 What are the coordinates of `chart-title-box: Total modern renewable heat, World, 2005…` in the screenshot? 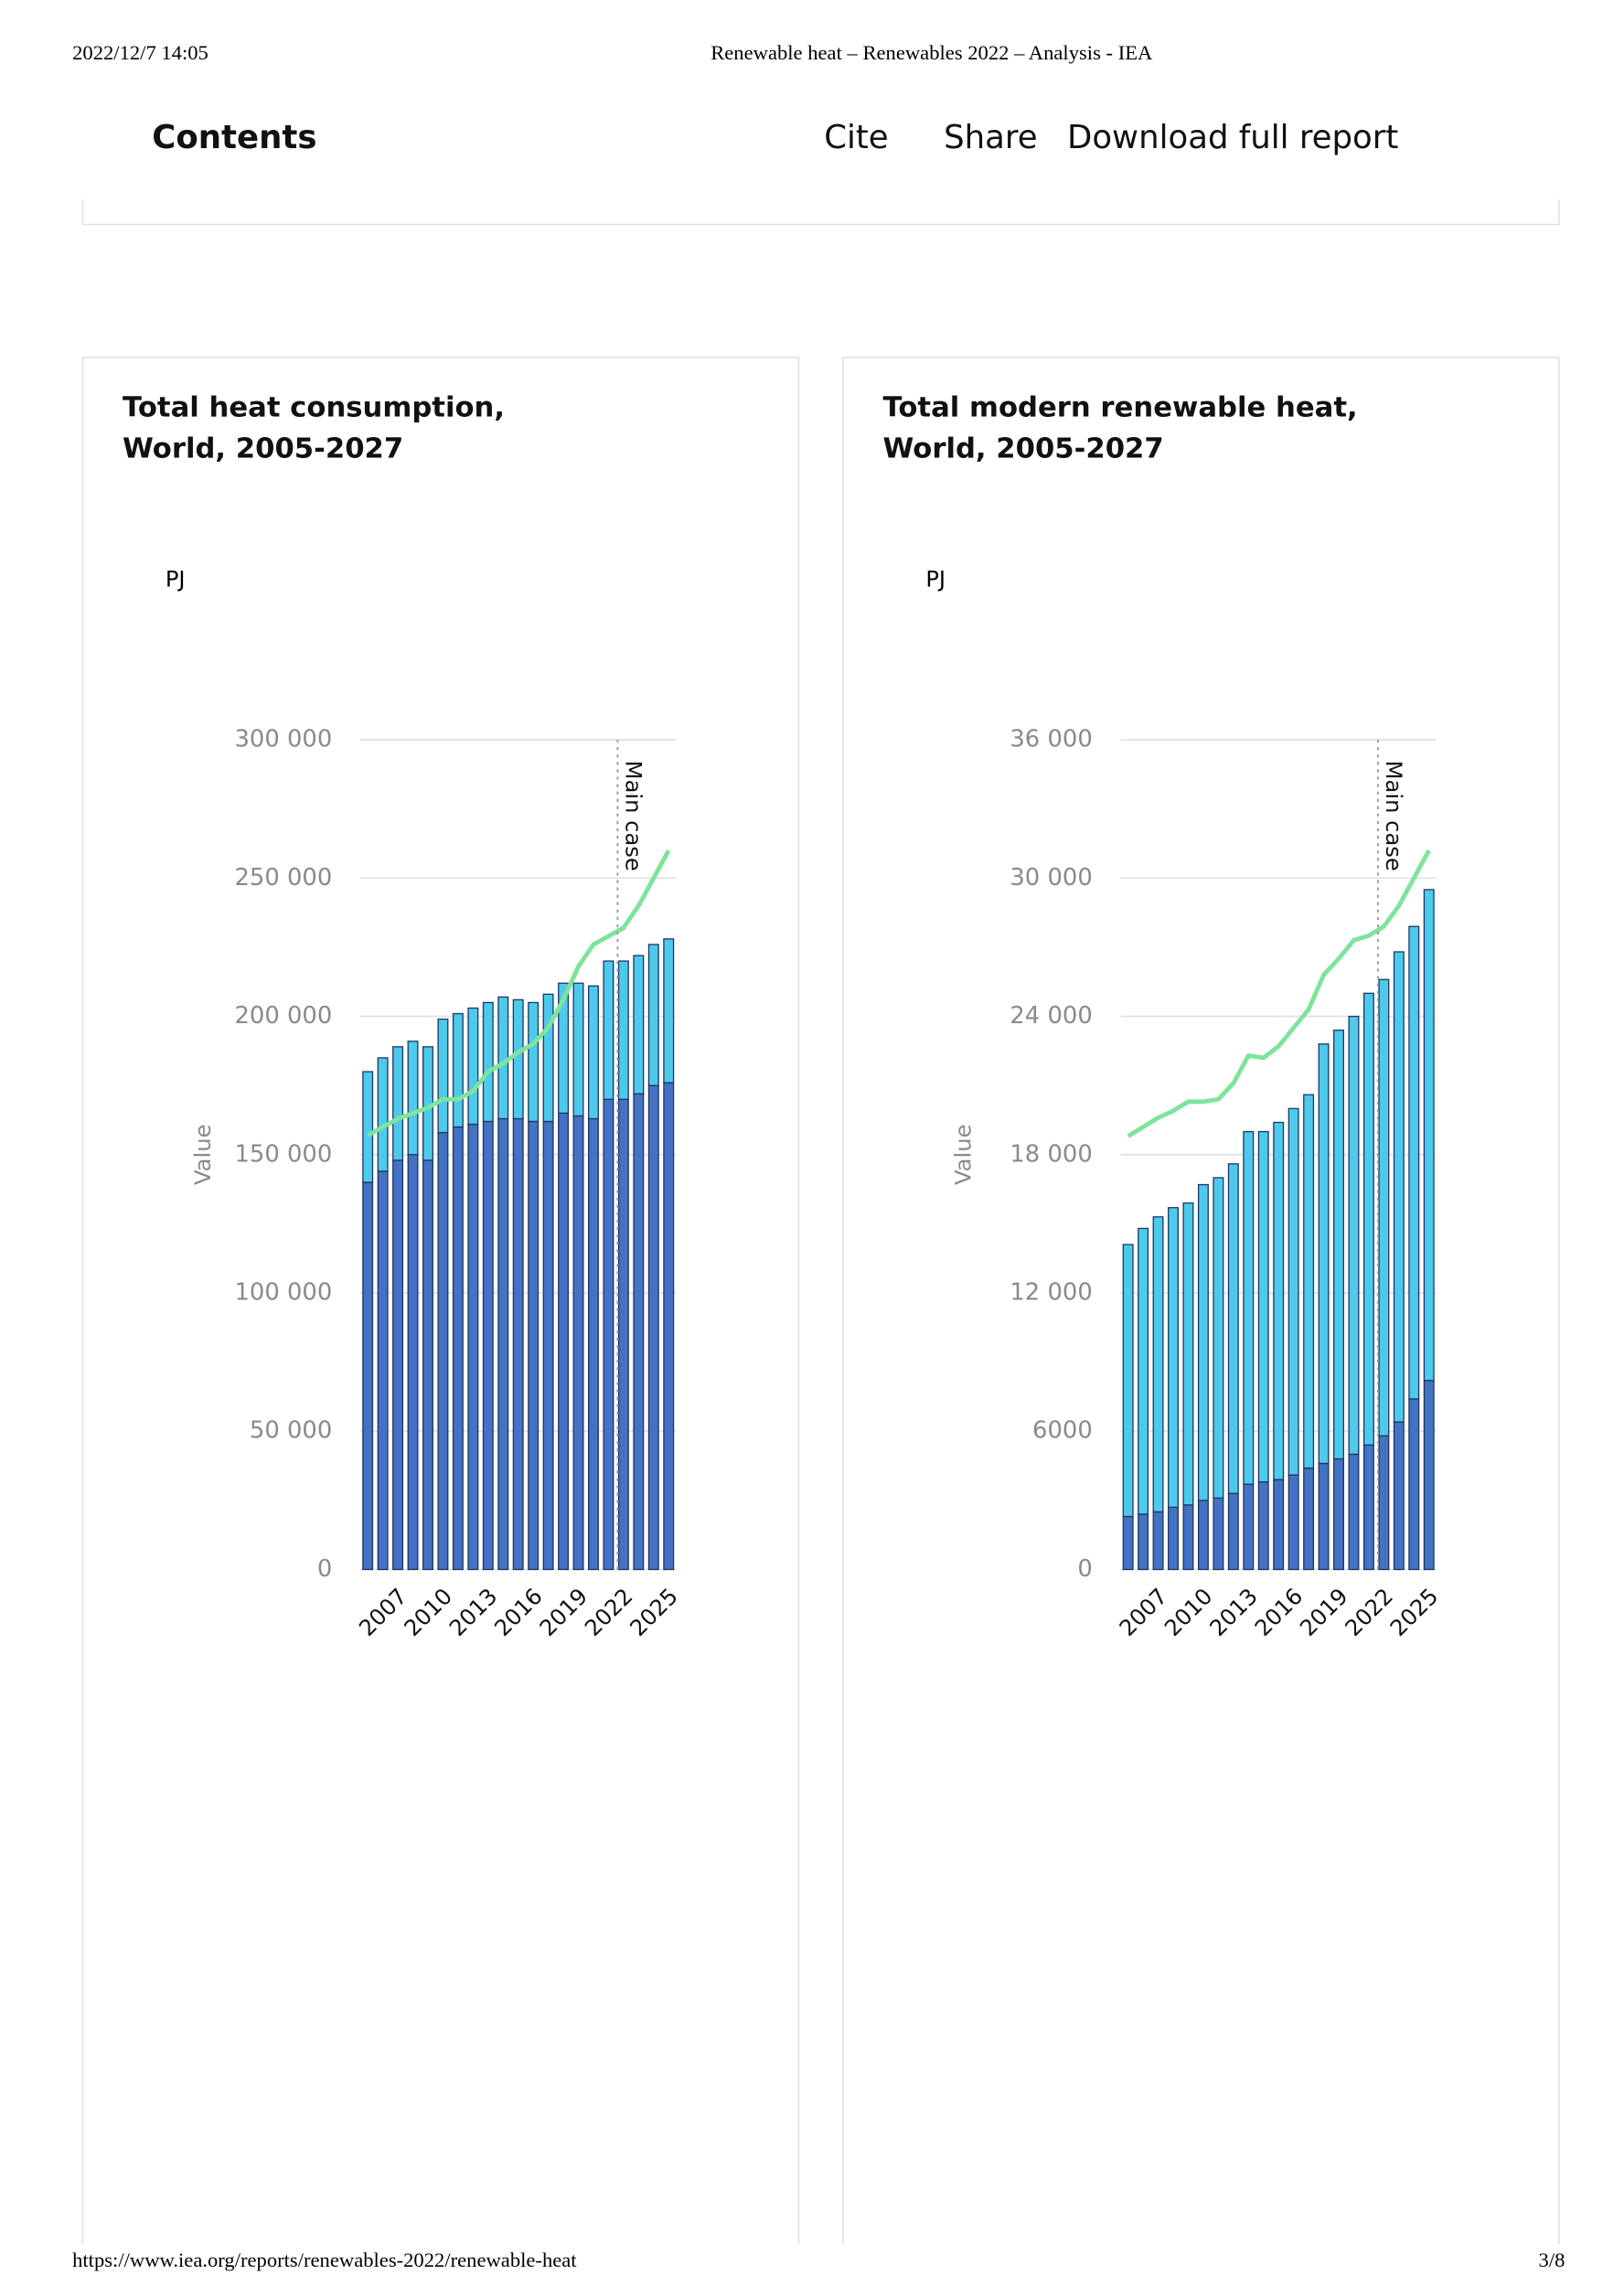 It's located at (1120, 428).